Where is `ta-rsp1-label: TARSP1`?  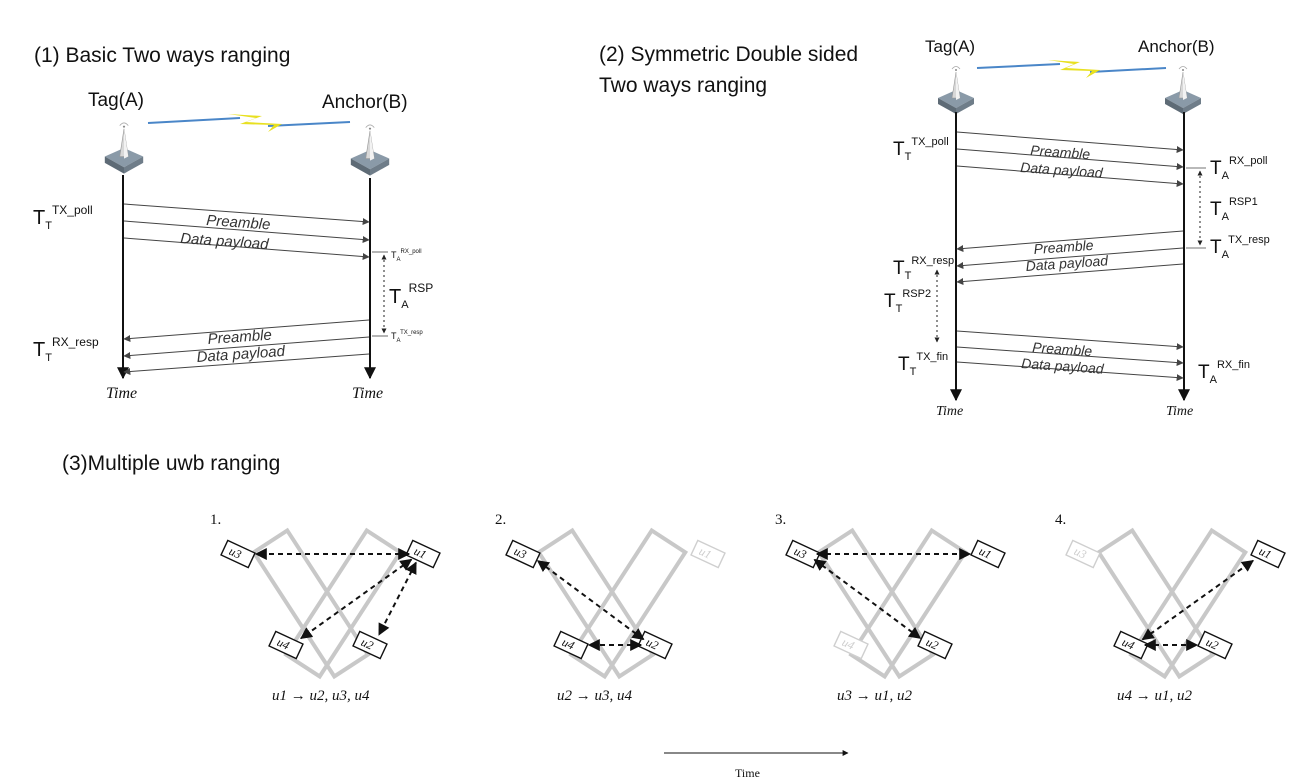 ta-rsp1-label: TARSP1 is located at coordinates (1234, 209).